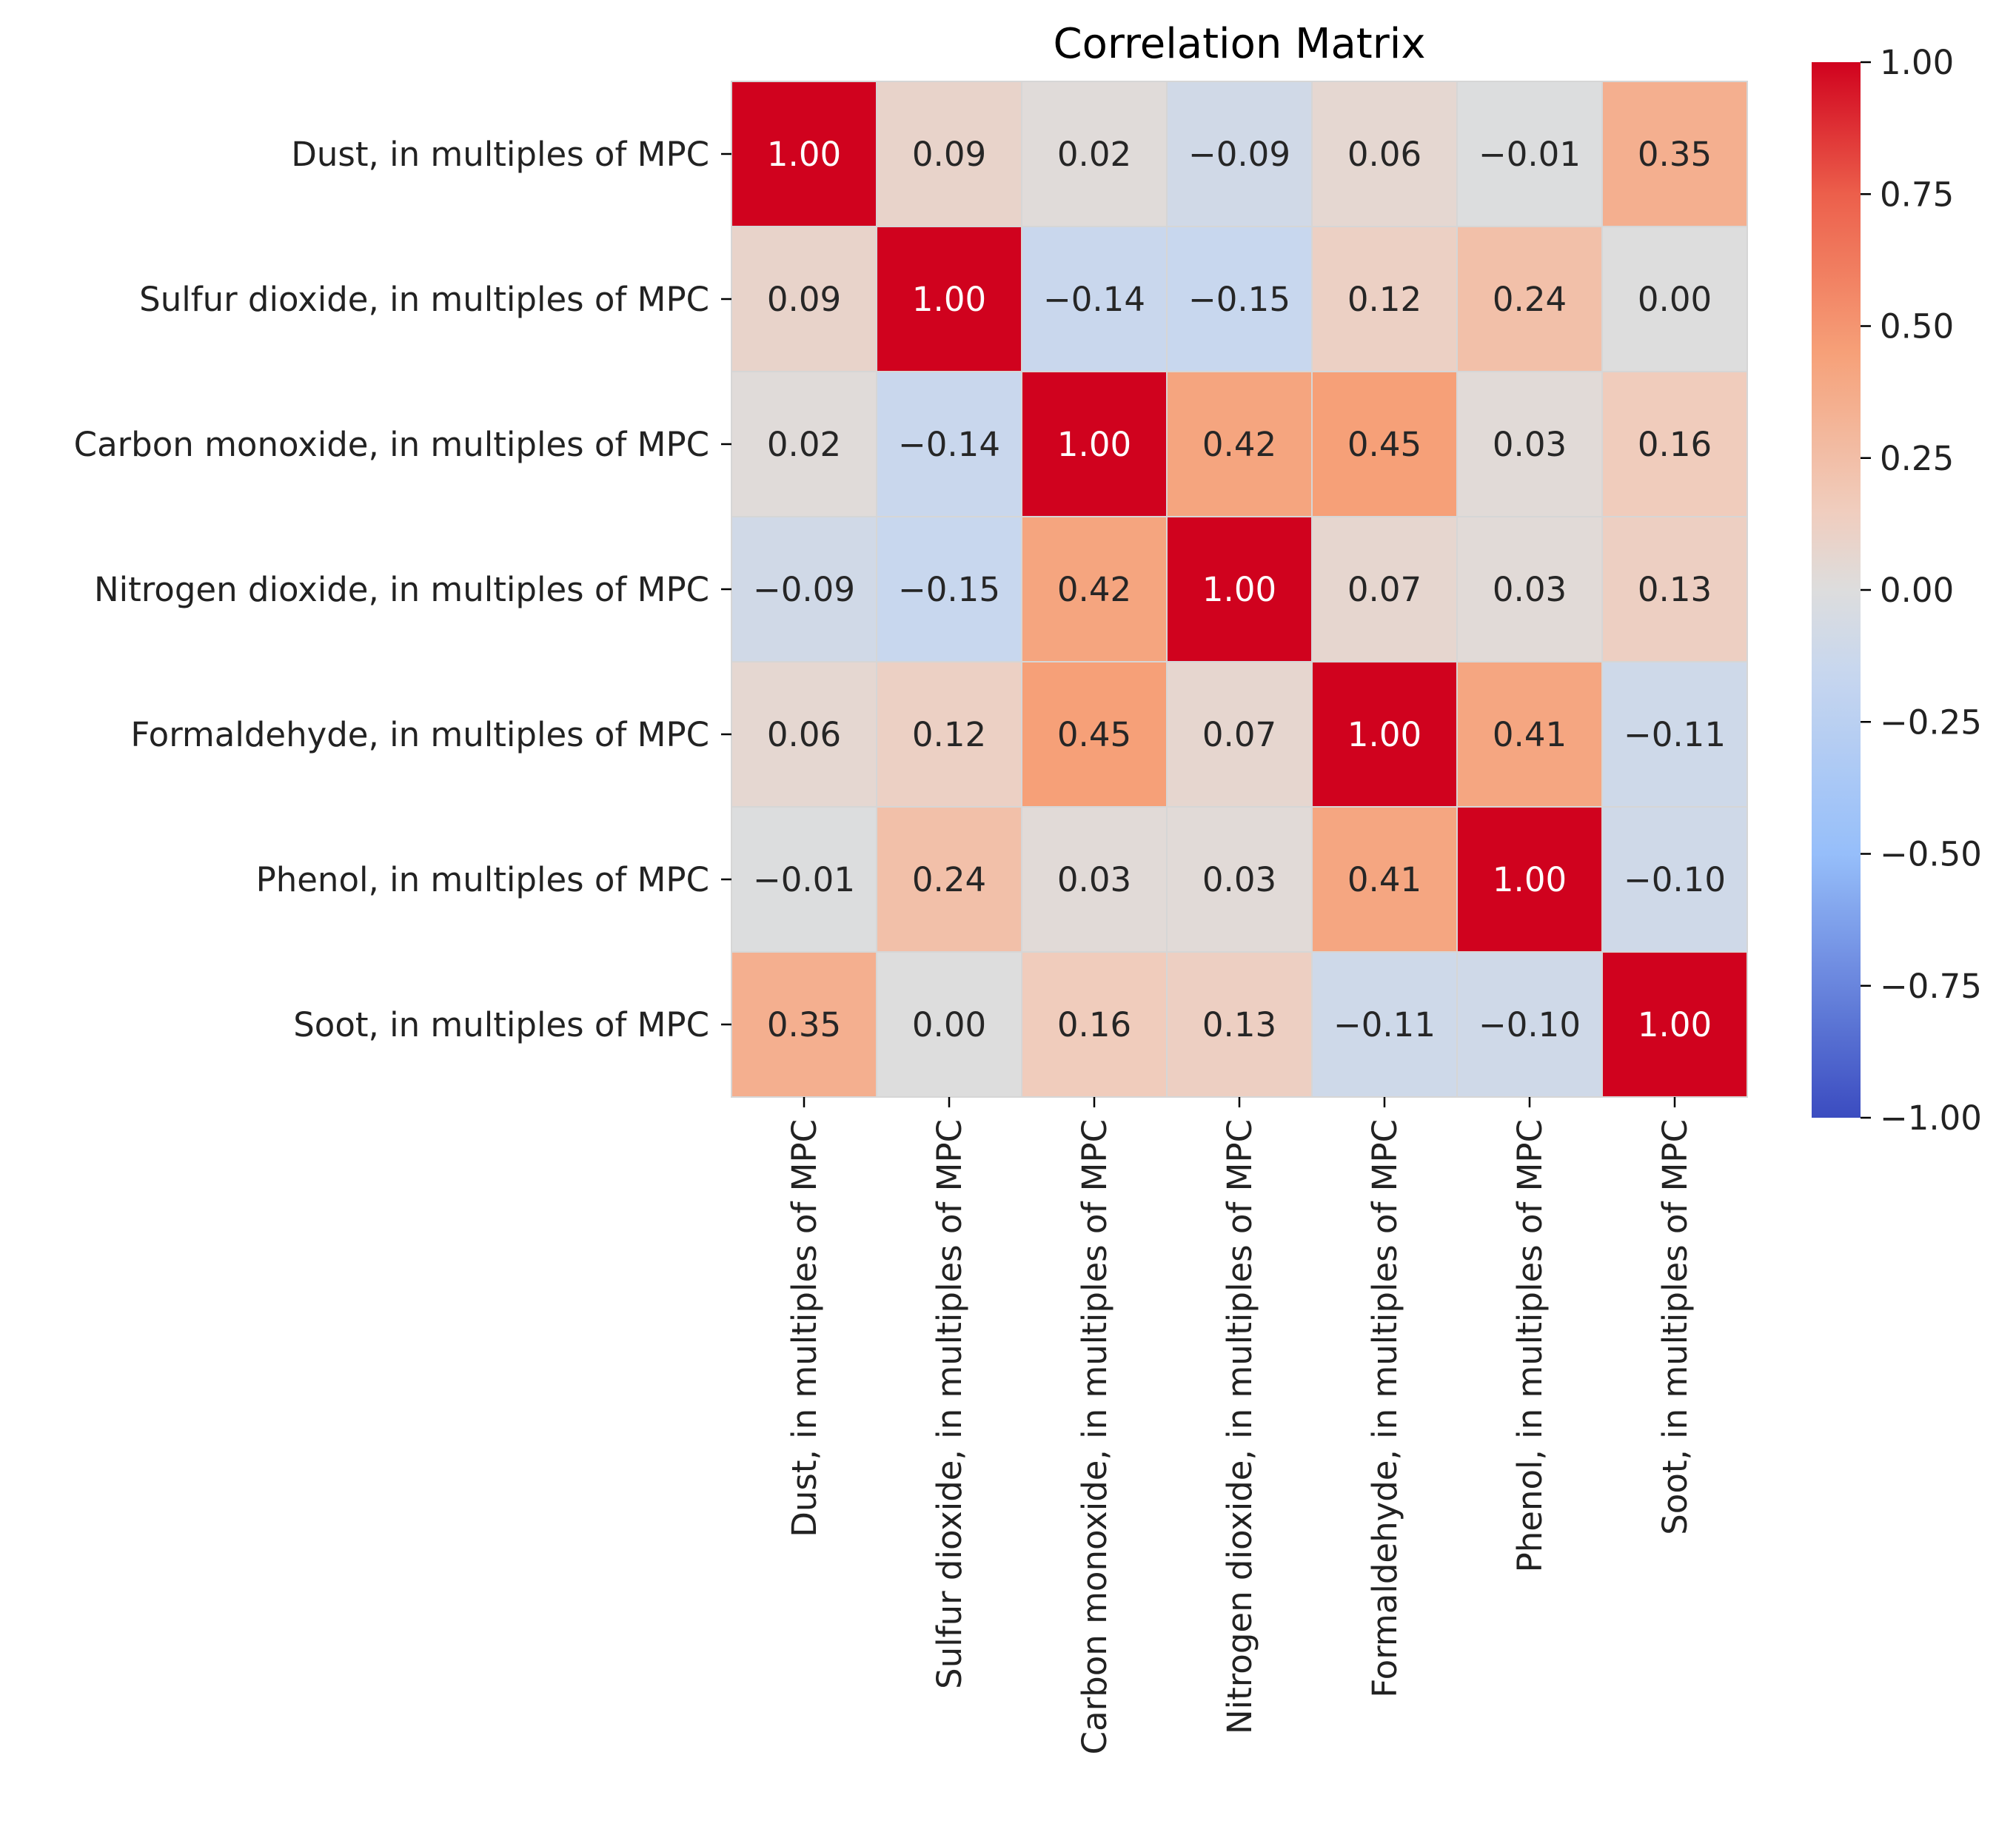  I want to click on colorbar-tick-label: −0.75, so click(1931, 987).